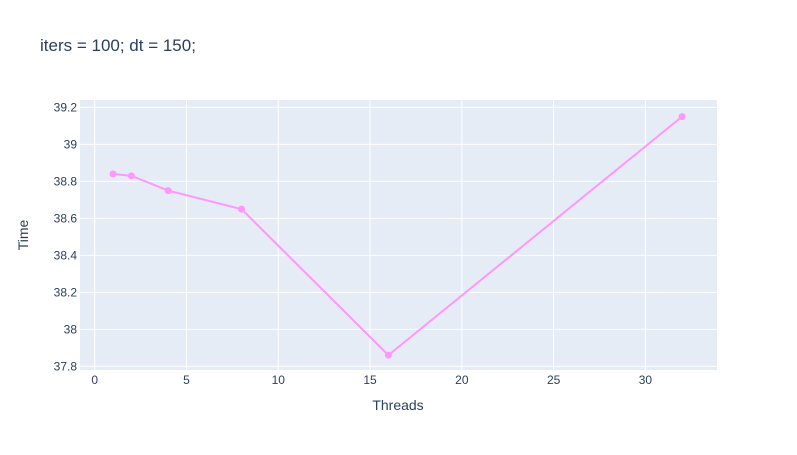 The height and width of the screenshot is (455, 797). What do you see at coordinates (71, 329) in the screenshot?
I see `y-tick-label: 38` at bounding box center [71, 329].